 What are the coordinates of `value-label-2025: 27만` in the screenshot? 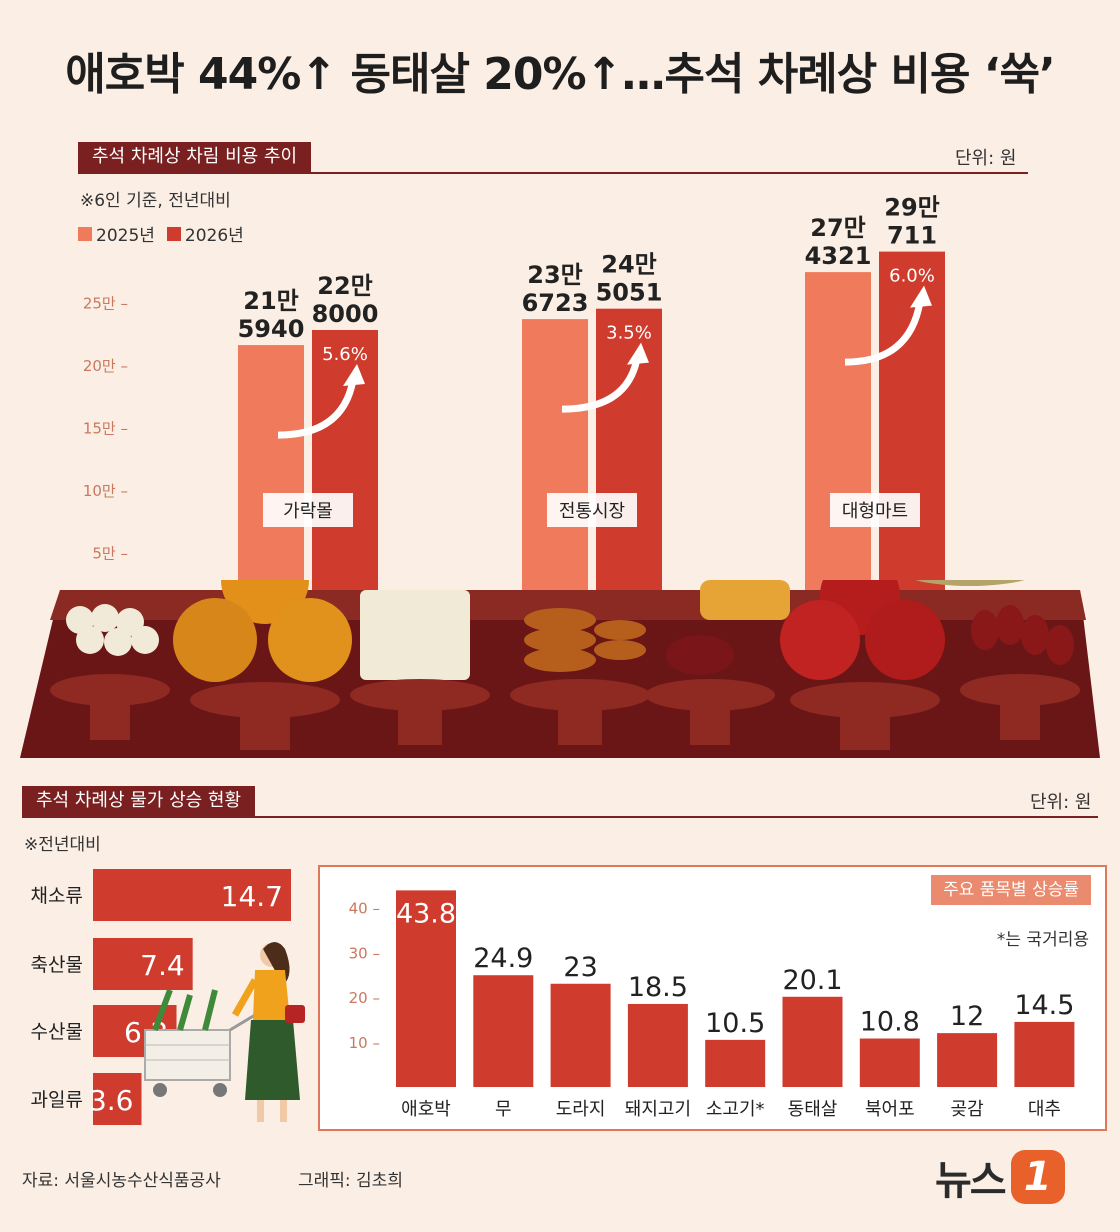 It's located at (837, 228).